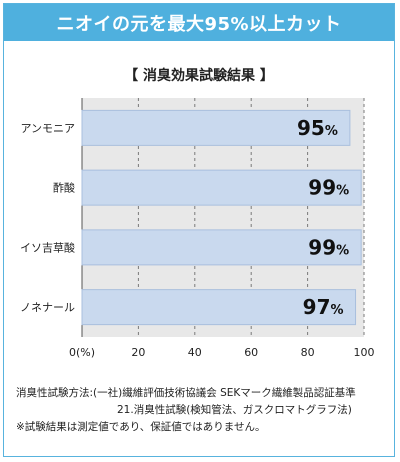 This screenshot has height=462, width=400. Describe the element at coordinates (251, 352) in the screenshot. I see `x-tick-label: 60` at that location.